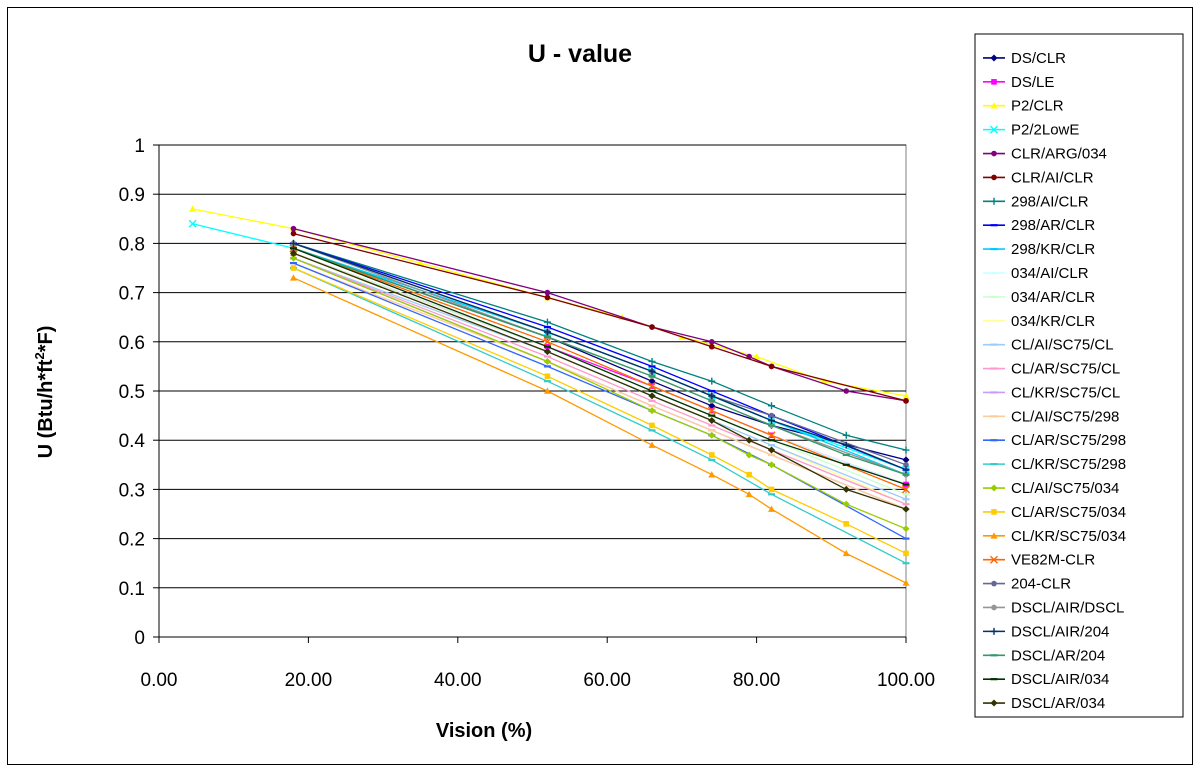 The image size is (1202, 774). Describe the element at coordinates (1053, 607) in the screenshot. I see `legend-item: DSCL/AIR/DSCL` at that location.